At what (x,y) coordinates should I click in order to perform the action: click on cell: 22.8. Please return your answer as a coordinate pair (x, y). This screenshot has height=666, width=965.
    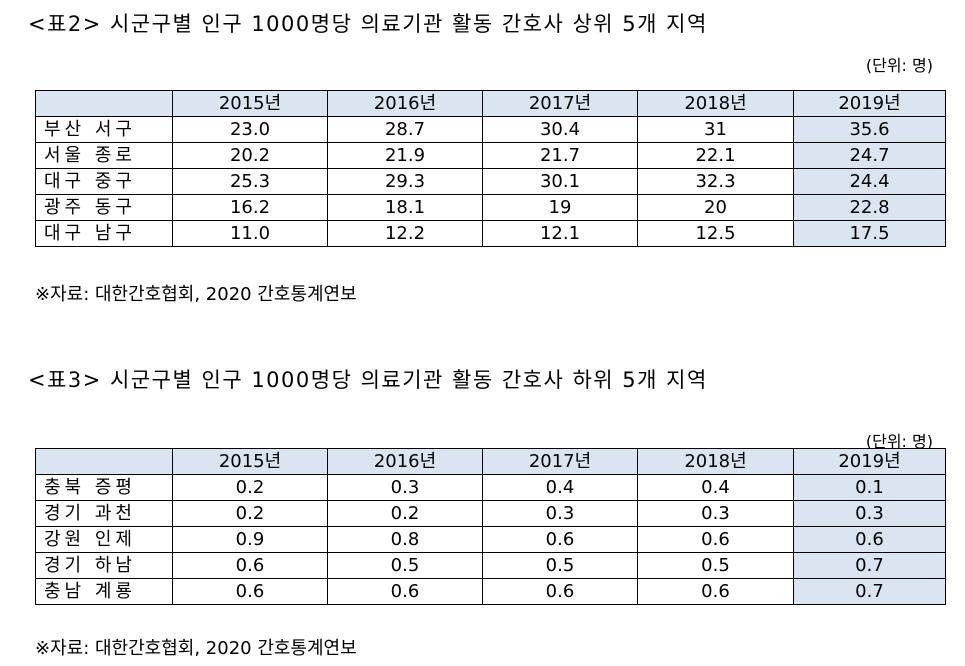
    Looking at the image, I should click on (869, 207).